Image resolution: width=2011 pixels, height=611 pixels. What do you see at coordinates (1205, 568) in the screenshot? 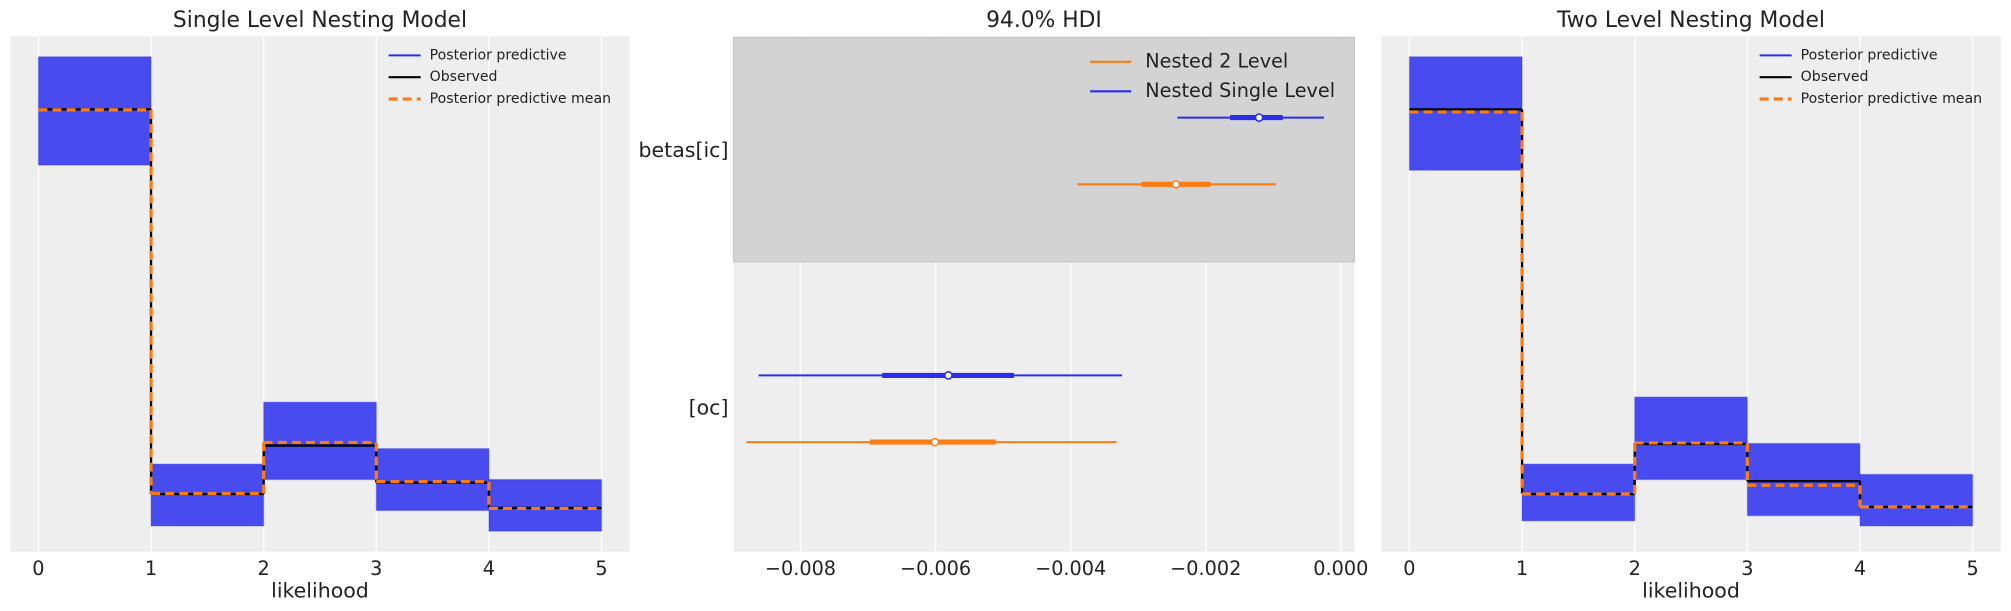
I see `x-tick-label: −0.002` at bounding box center [1205, 568].